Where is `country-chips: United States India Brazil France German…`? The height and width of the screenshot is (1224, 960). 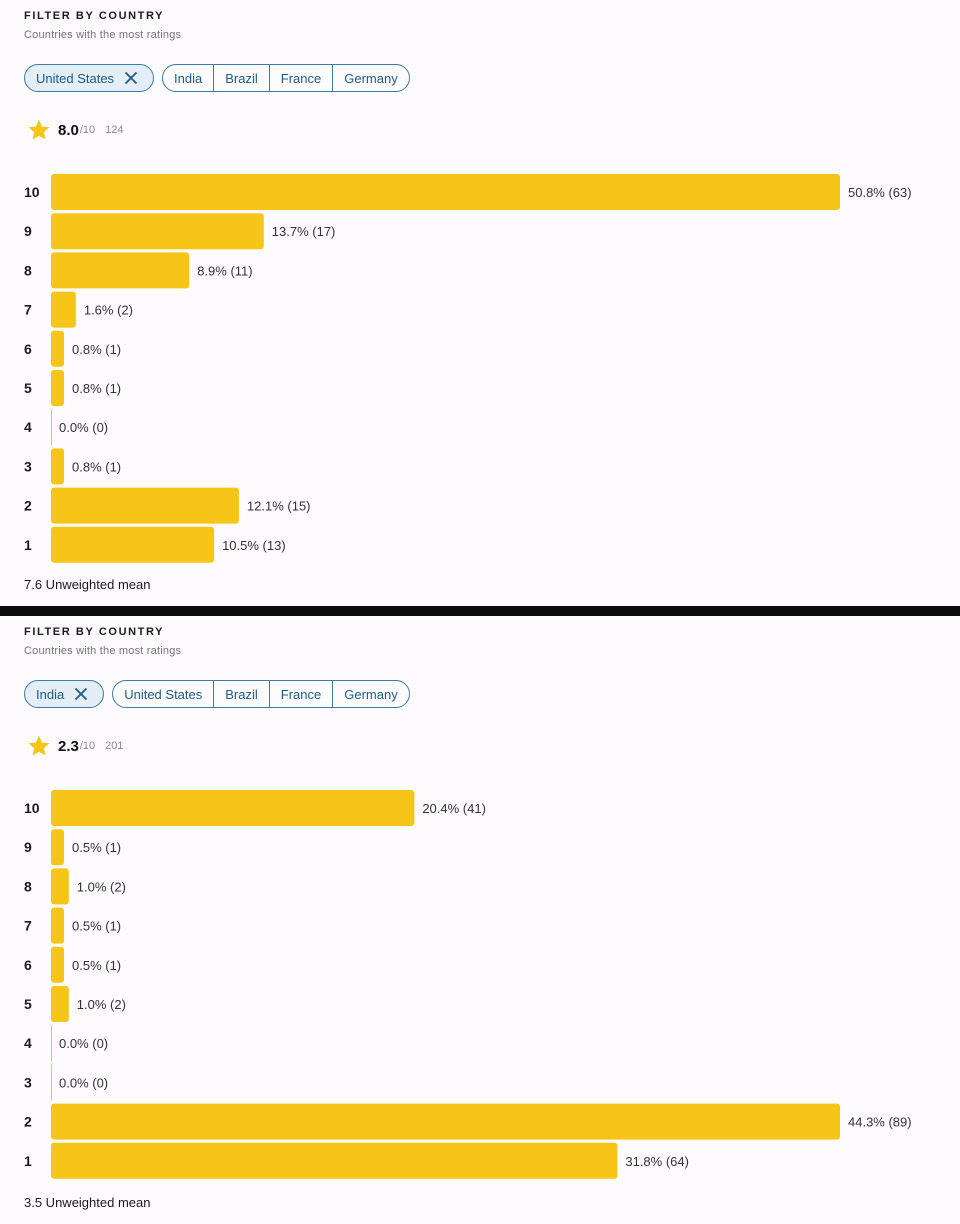 country-chips: United States India Brazil France German… is located at coordinates (217, 78).